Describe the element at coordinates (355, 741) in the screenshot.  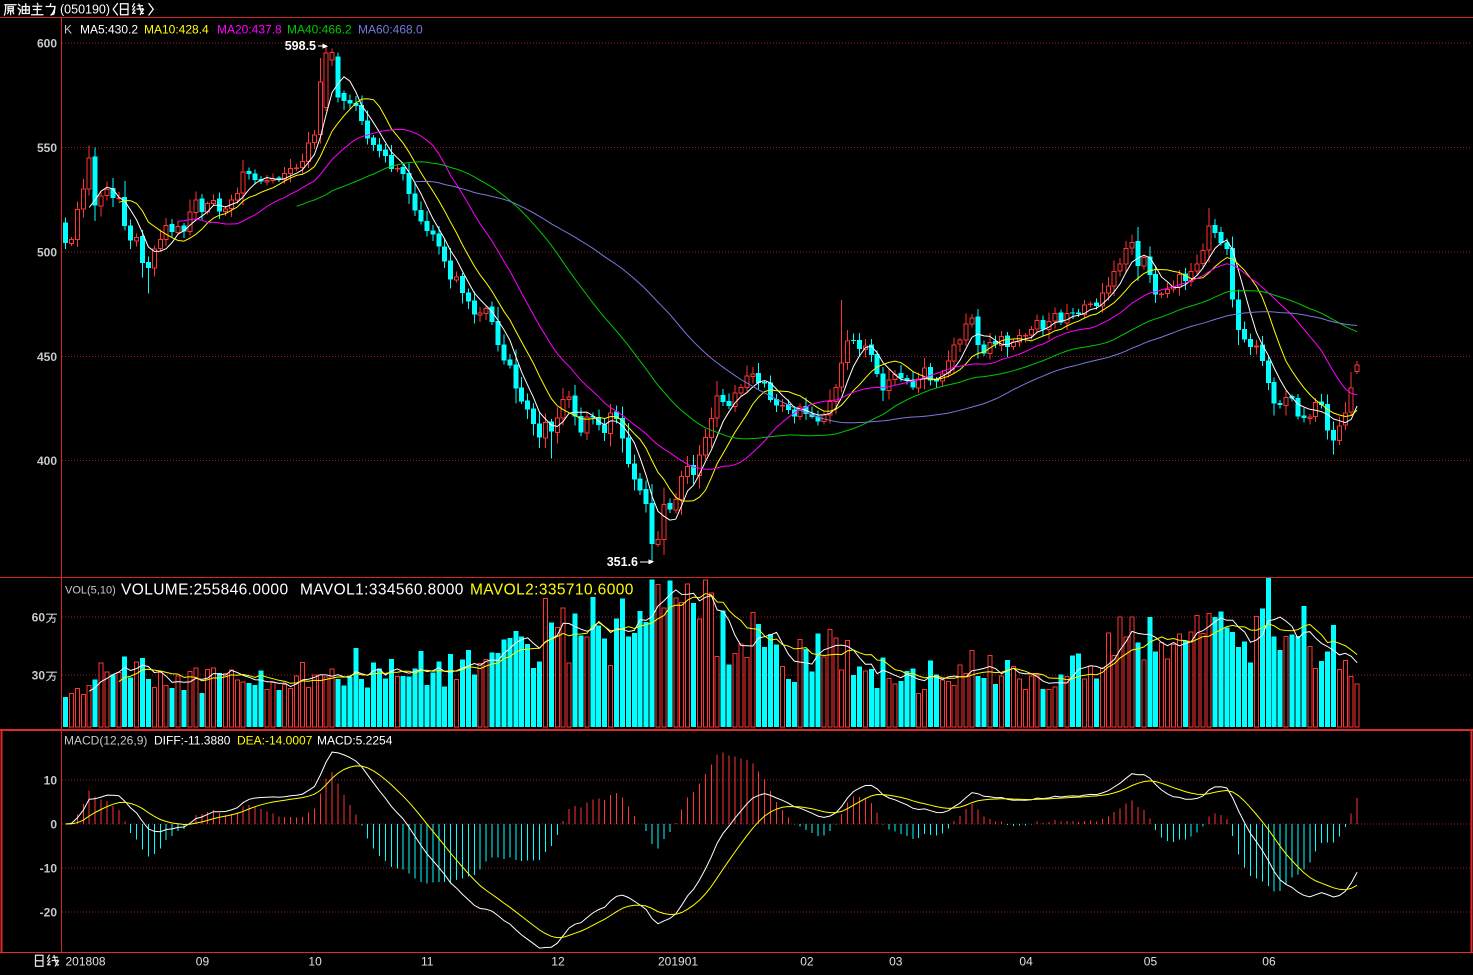
I see `svg-text: MACD:5.2254` at that location.